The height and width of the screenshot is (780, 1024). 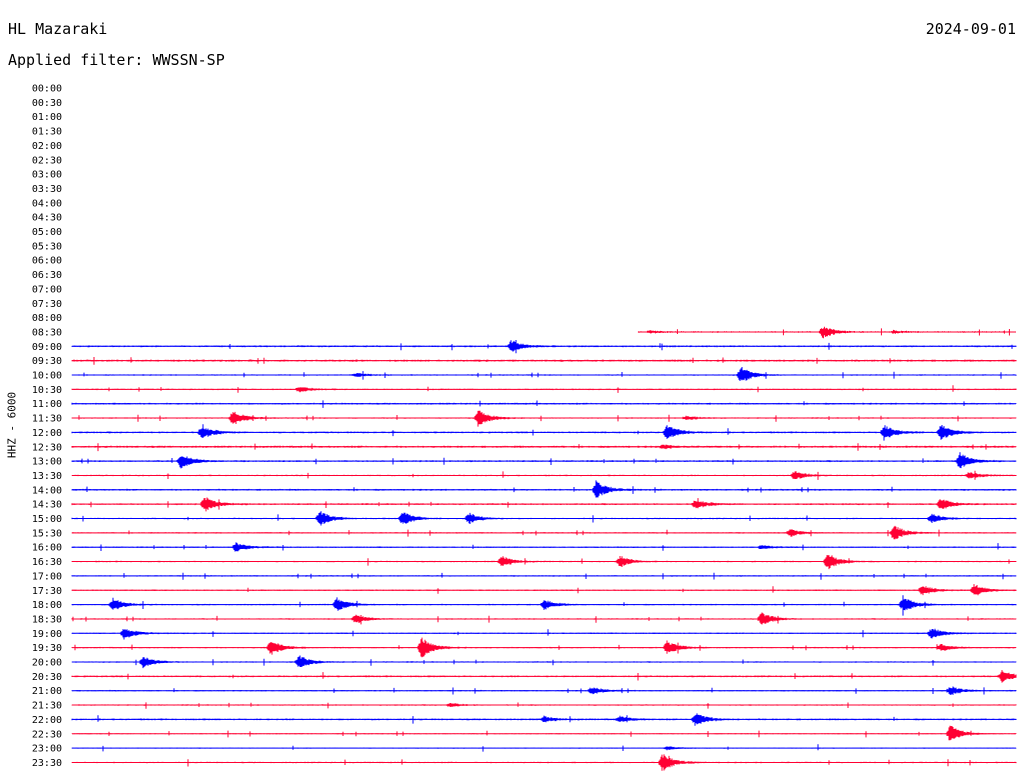 What do you see at coordinates (47, 533) in the screenshot?
I see `time-tick-label: 15:30` at bounding box center [47, 533].